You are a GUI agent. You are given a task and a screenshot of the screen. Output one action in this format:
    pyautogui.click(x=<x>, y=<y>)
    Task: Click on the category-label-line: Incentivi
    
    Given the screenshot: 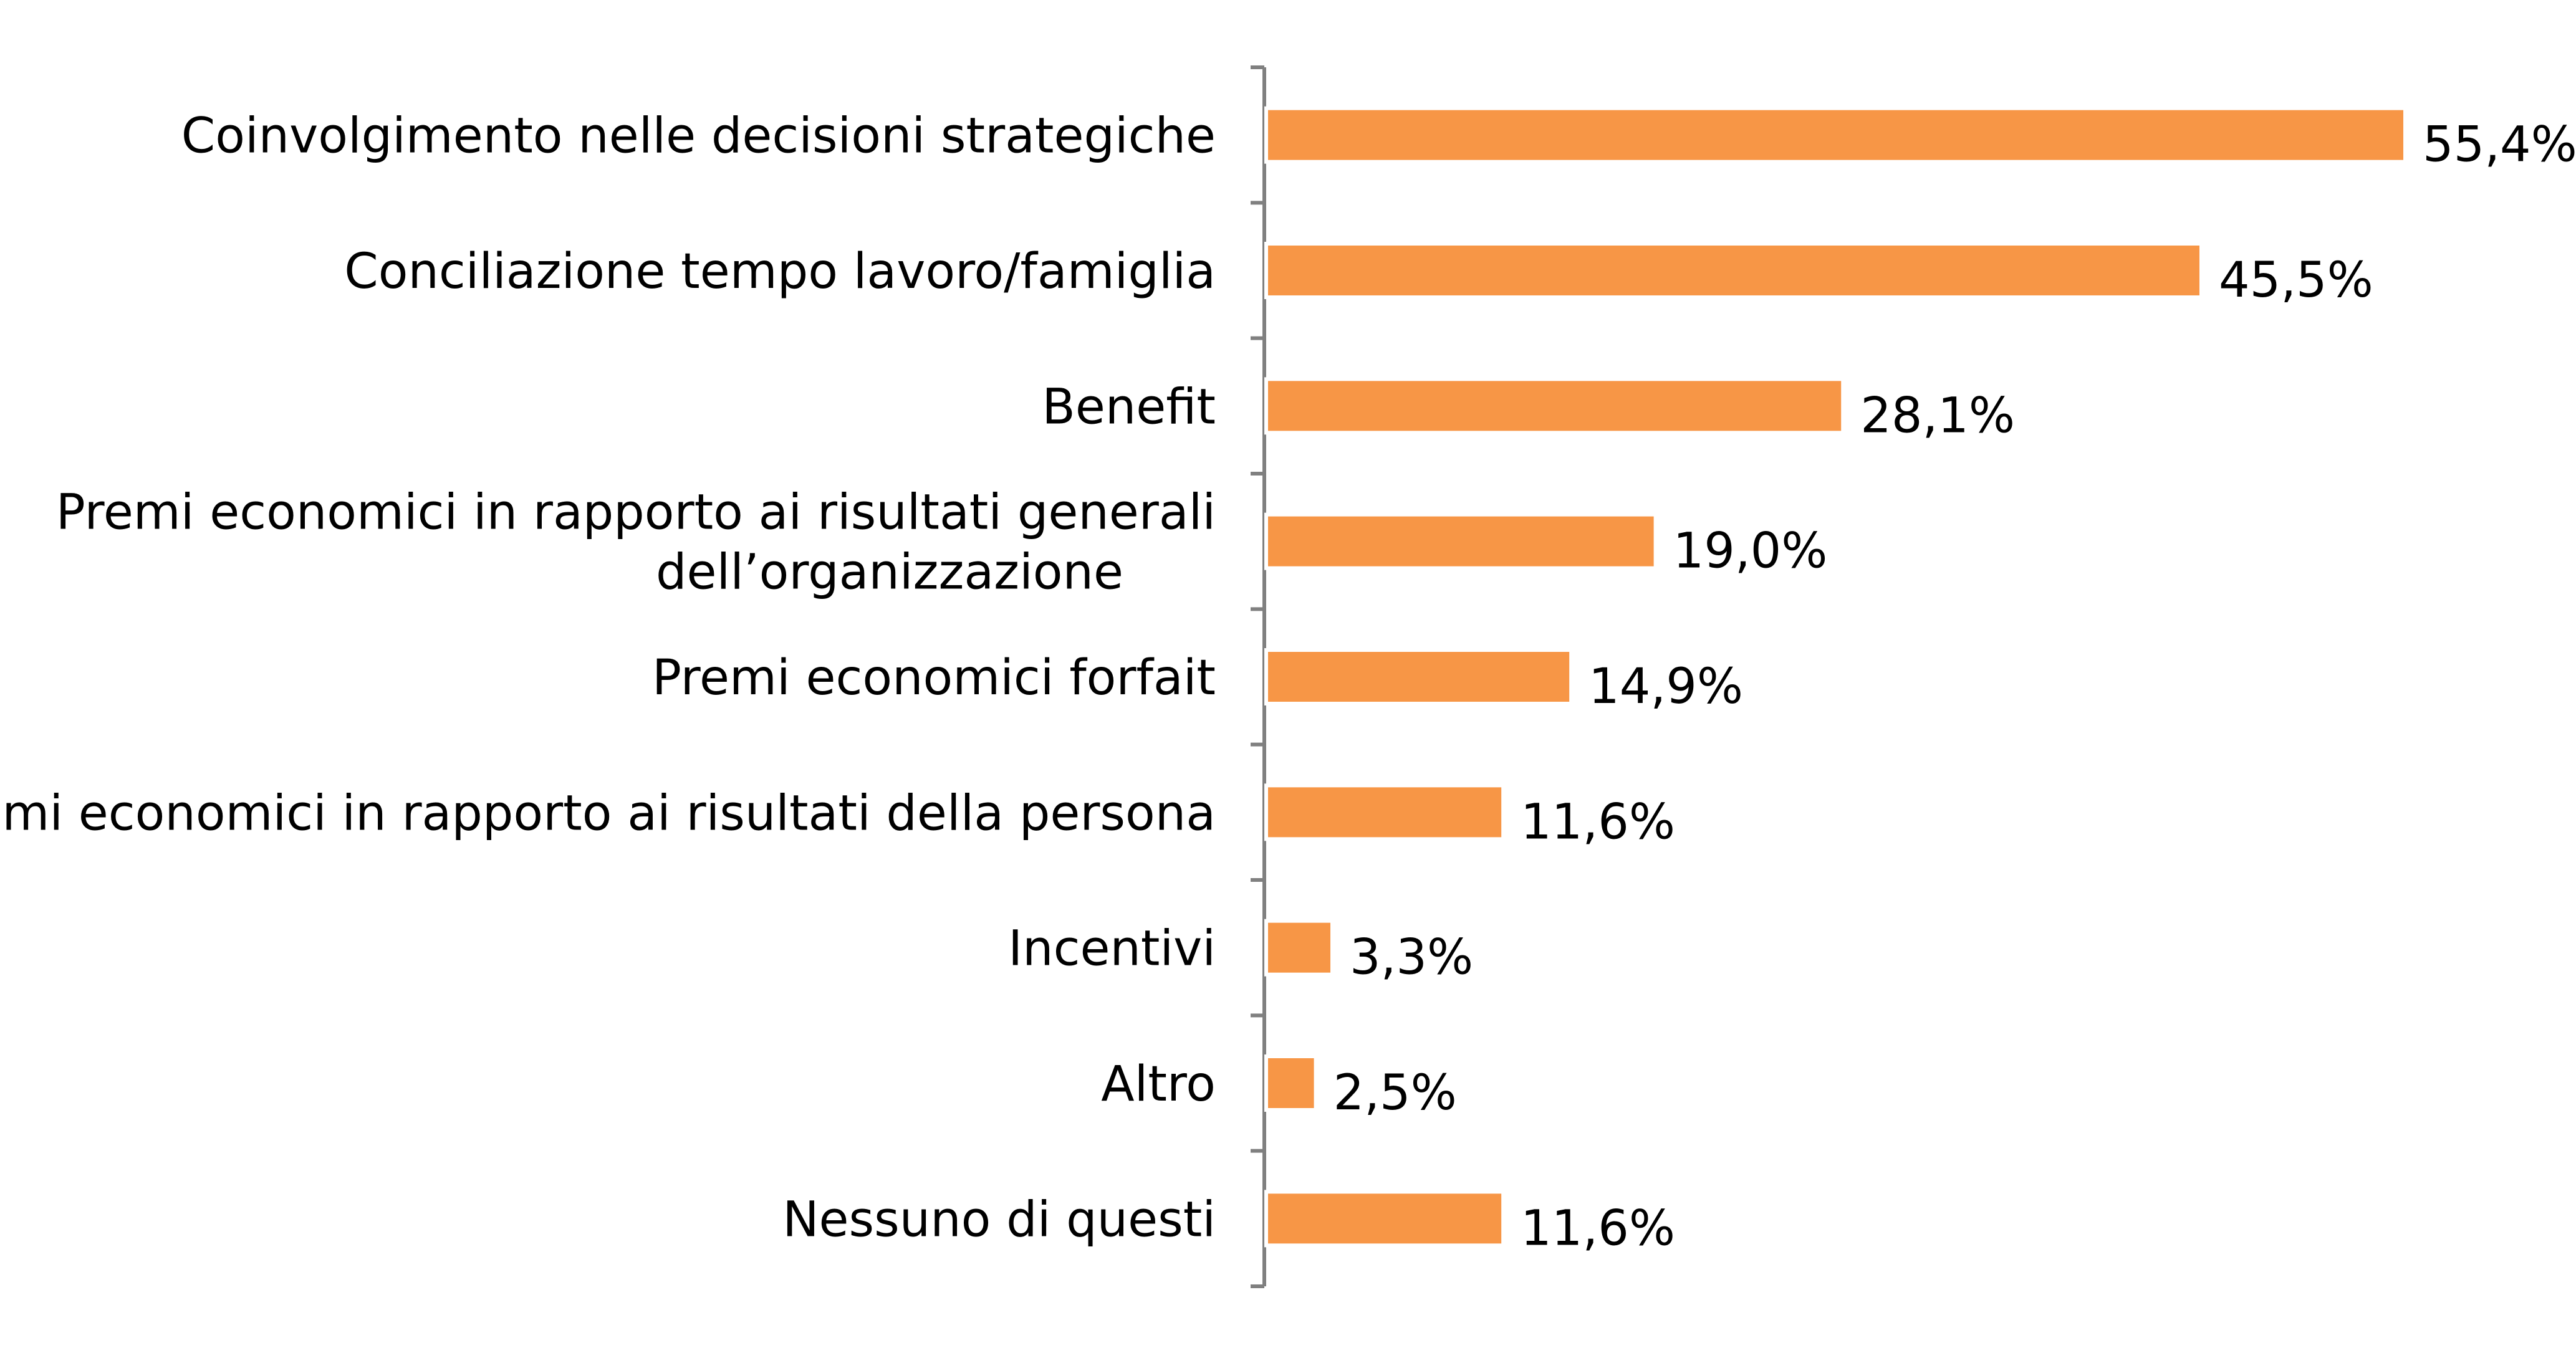 What is the action you would take?
    pyautogui.click(x=1112, y=949)
    